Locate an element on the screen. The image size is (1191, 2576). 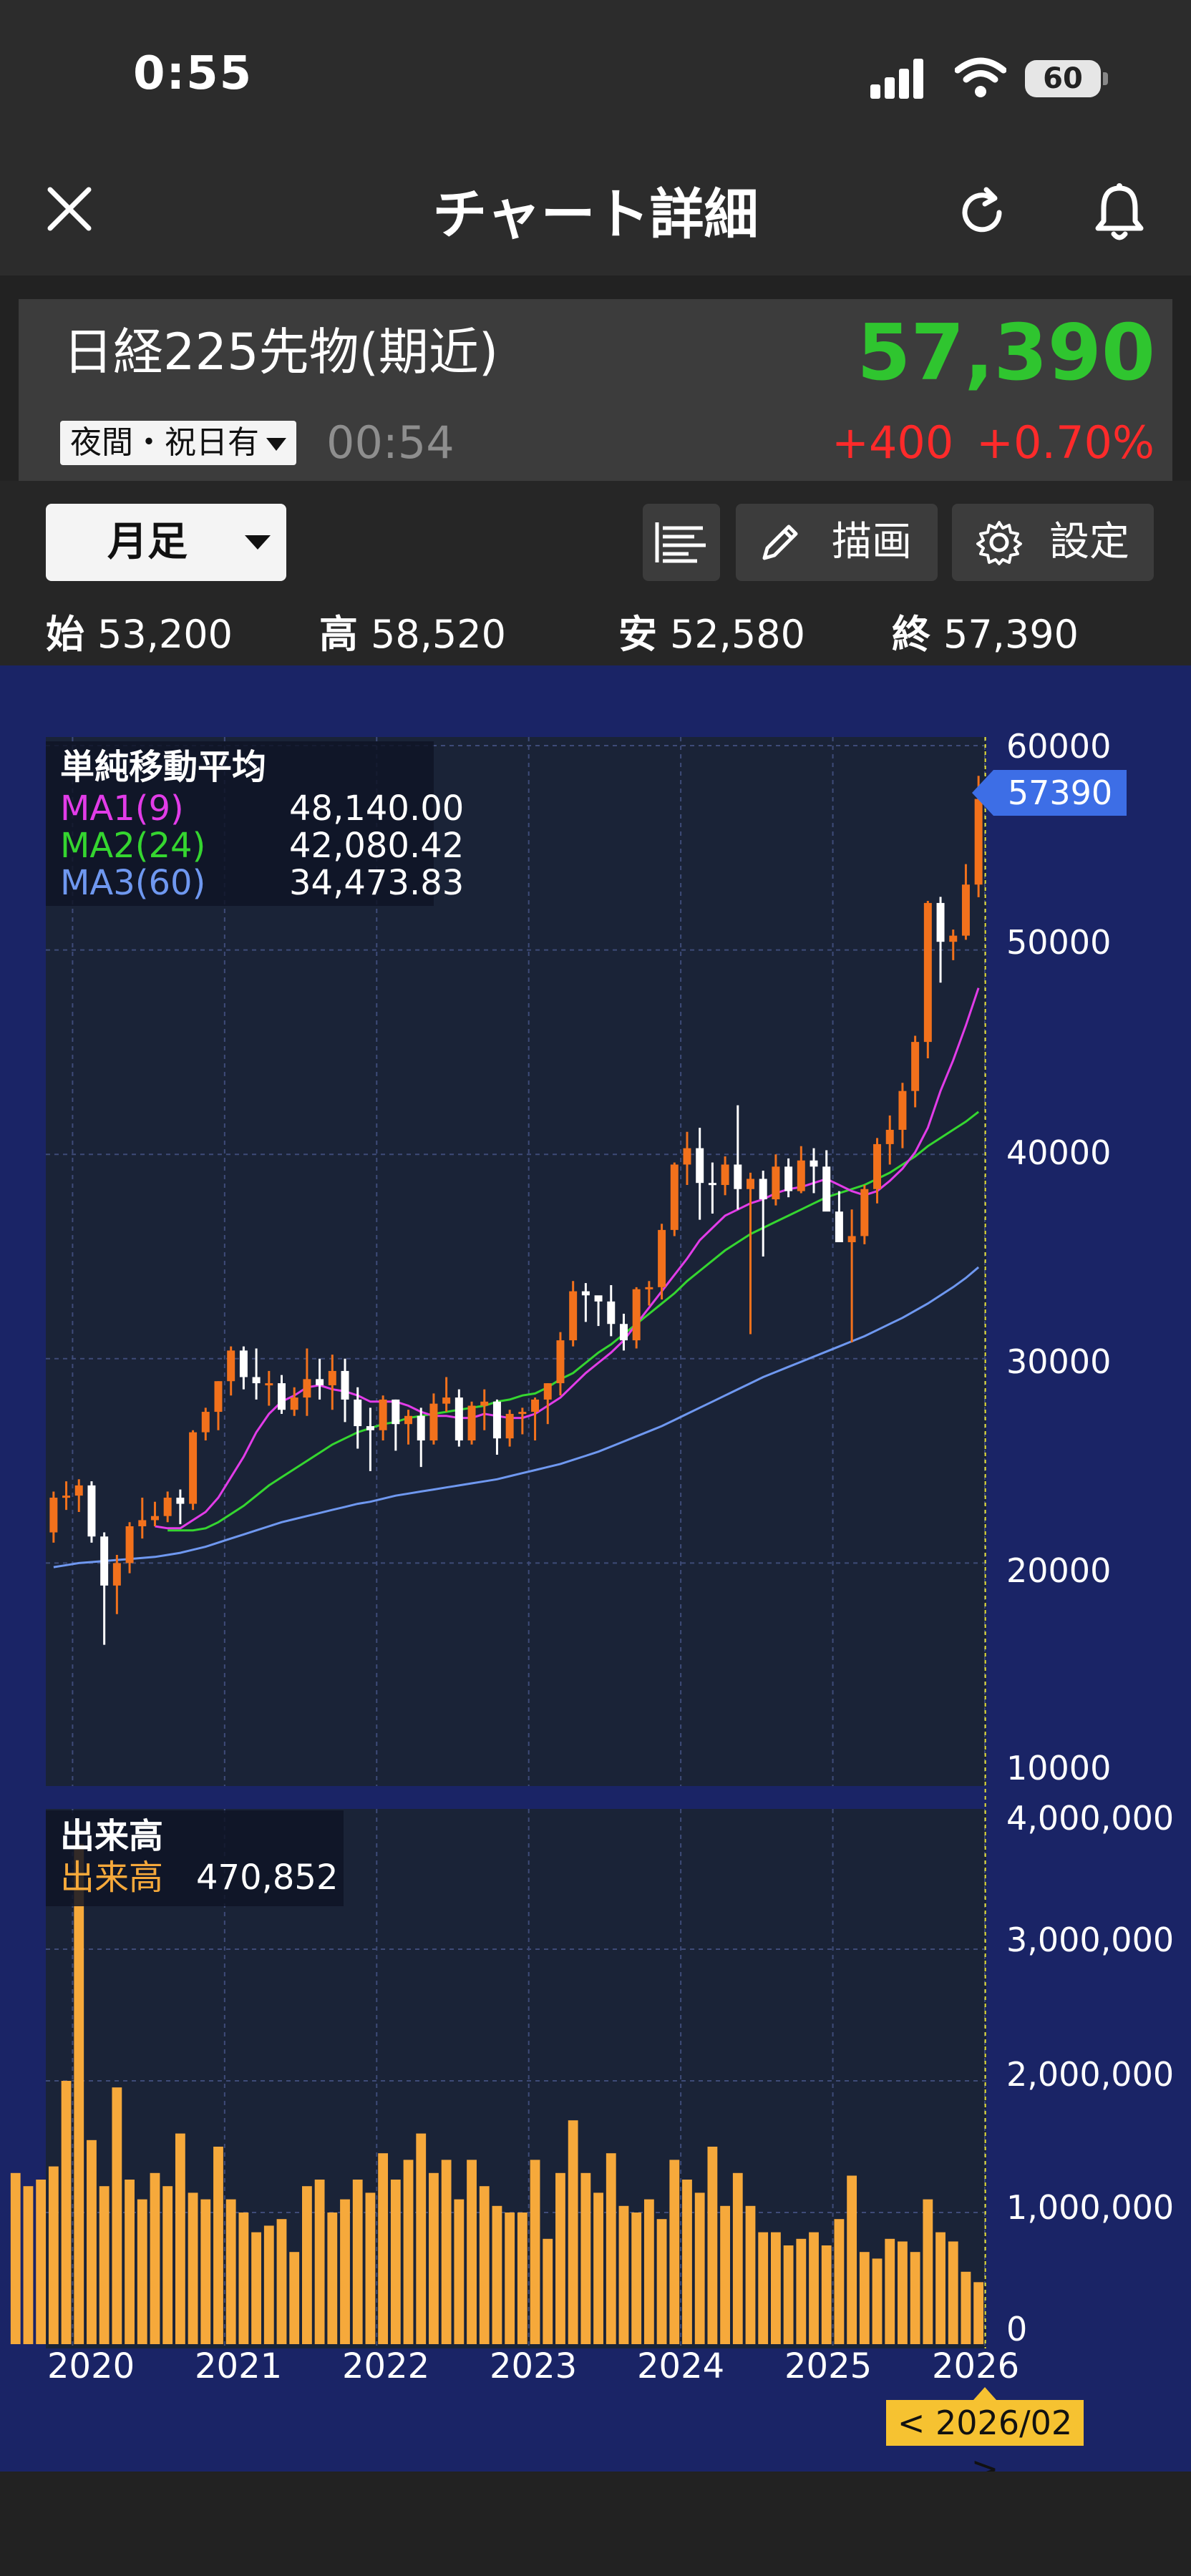
draw-button: 描画 is located at coordinates (837, 542).